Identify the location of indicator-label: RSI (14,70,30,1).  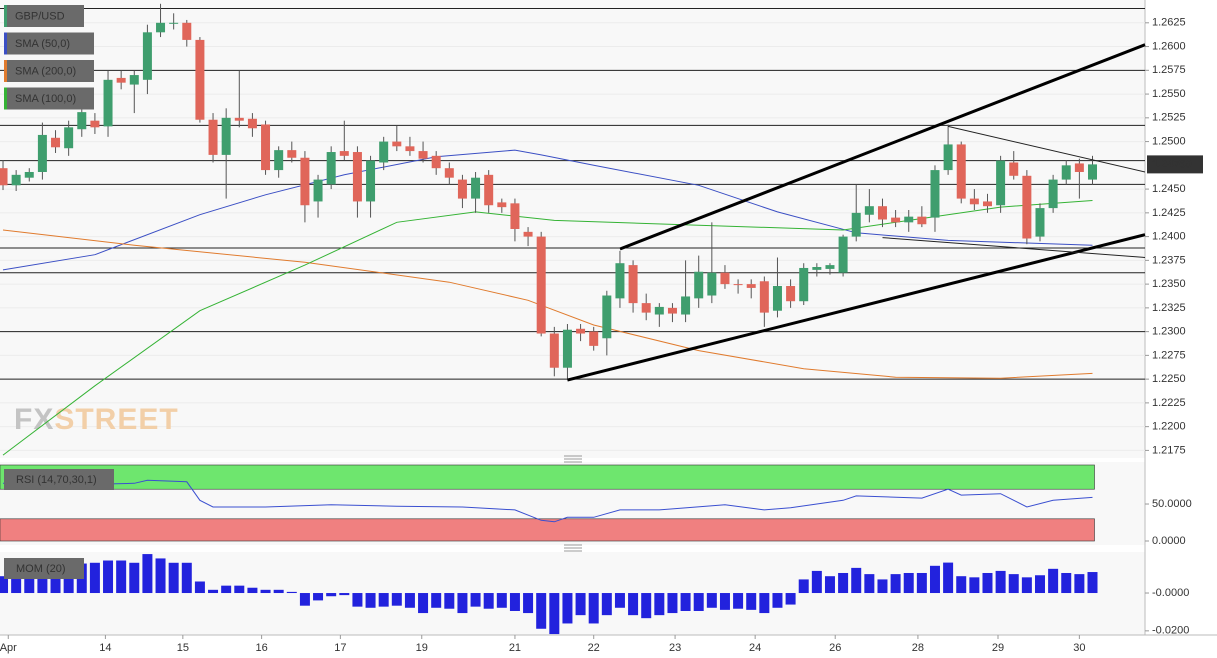
(56, 480).